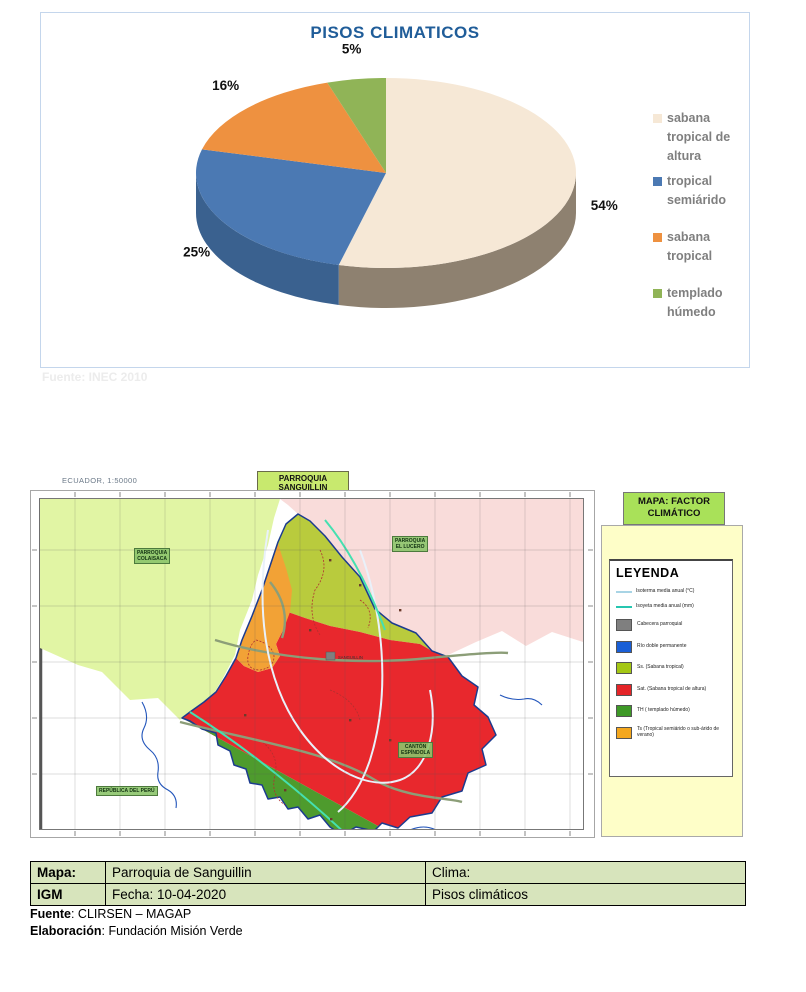 The image size is (806, 992). I want to click on chart-legend-item: sabana tropical, so click(701, 247).